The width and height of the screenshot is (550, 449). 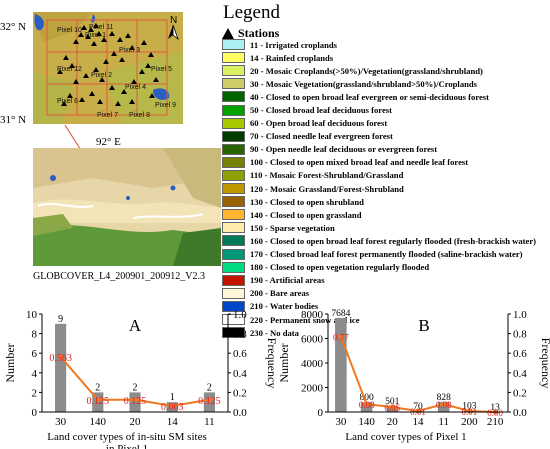 I want to click on pixel-label: Pixel 4, so click(x=136, y=87).